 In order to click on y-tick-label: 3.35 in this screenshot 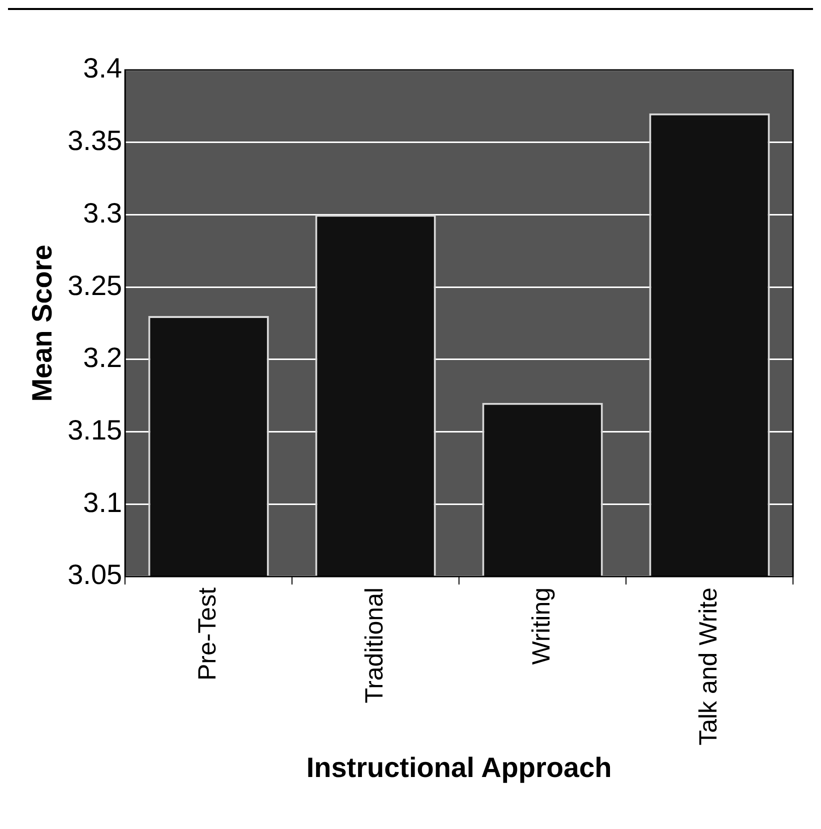, I will do `click(95, 140)`.